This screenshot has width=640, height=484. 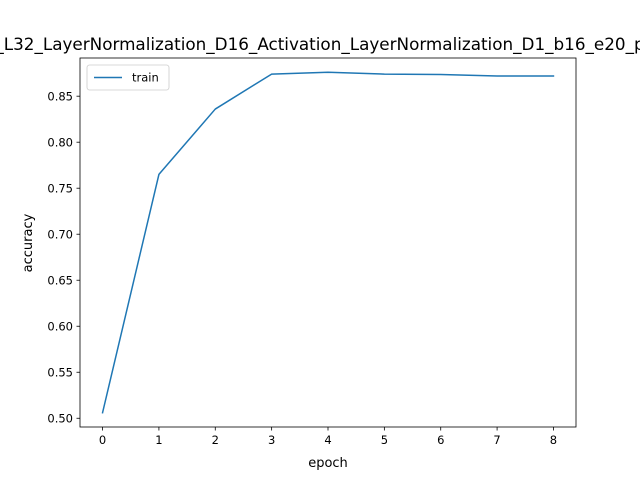 What do you see at coordinates (102, 440) in the screenshot?
I see `x-tick-label: 0` at bounding box center [102, 440].